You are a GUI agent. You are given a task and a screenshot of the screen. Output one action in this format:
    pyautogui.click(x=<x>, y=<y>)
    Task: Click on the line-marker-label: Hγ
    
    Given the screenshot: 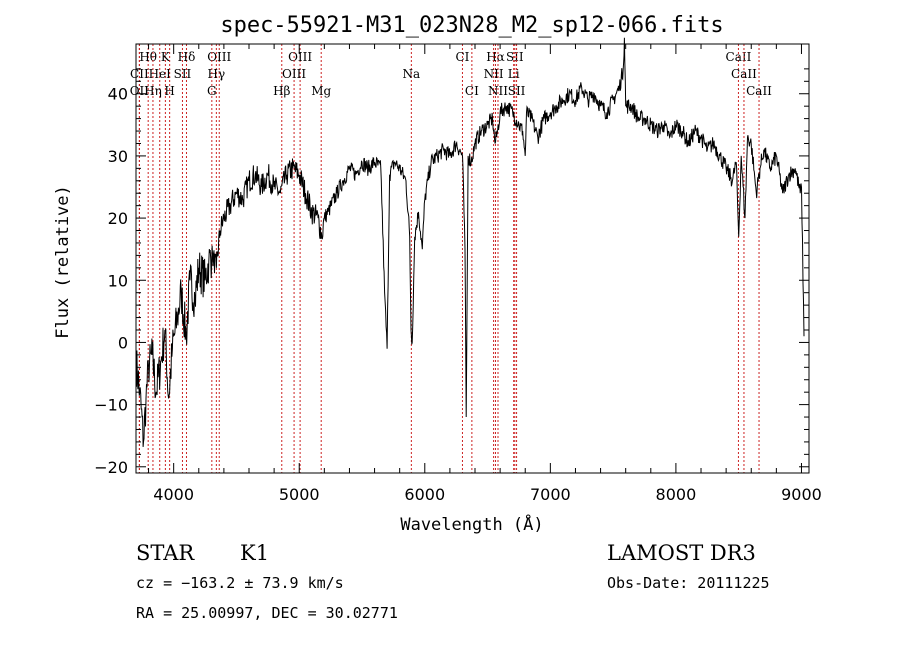 What is the action you would take?
    pyautogui.click(x=217, y=74)
    